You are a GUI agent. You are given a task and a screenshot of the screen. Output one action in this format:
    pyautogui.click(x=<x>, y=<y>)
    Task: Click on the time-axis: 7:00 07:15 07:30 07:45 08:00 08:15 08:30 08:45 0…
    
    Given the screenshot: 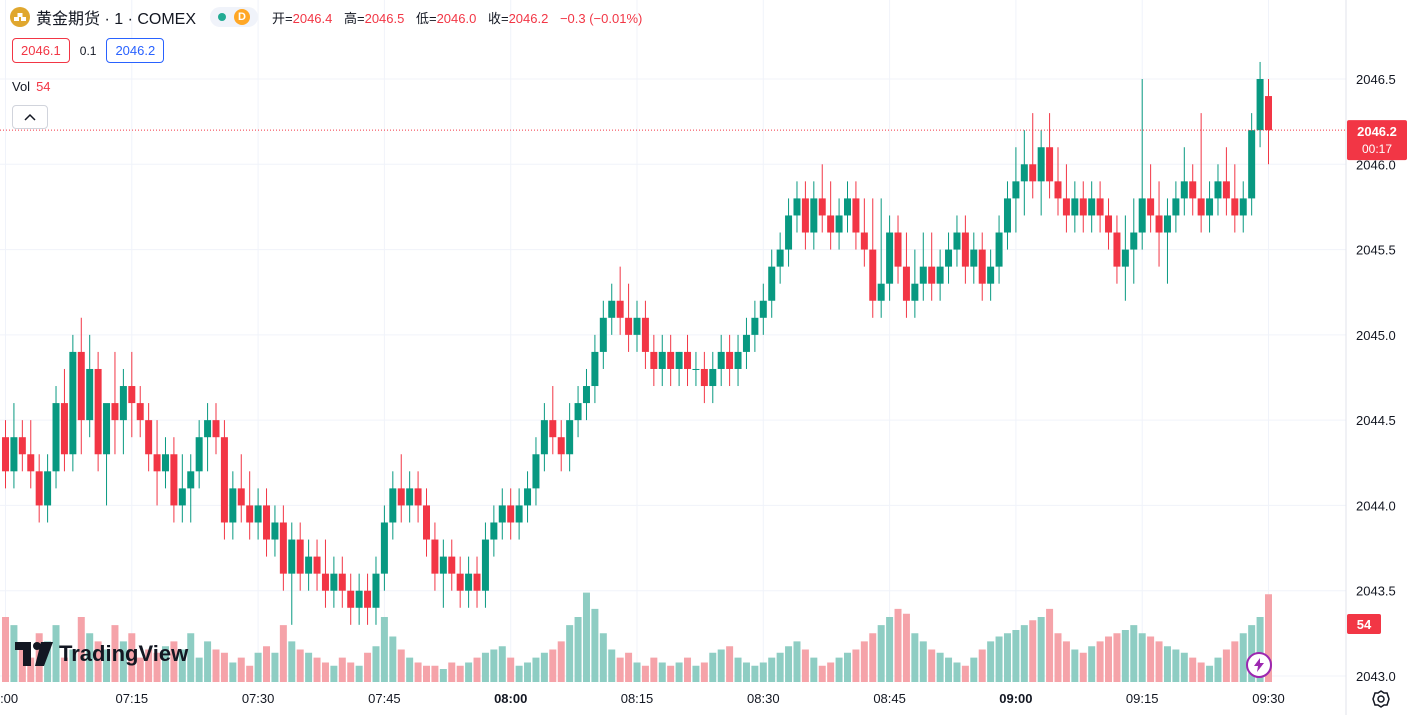 What is the action you would take?
    pyautogui.click(x=642, y=698)
    